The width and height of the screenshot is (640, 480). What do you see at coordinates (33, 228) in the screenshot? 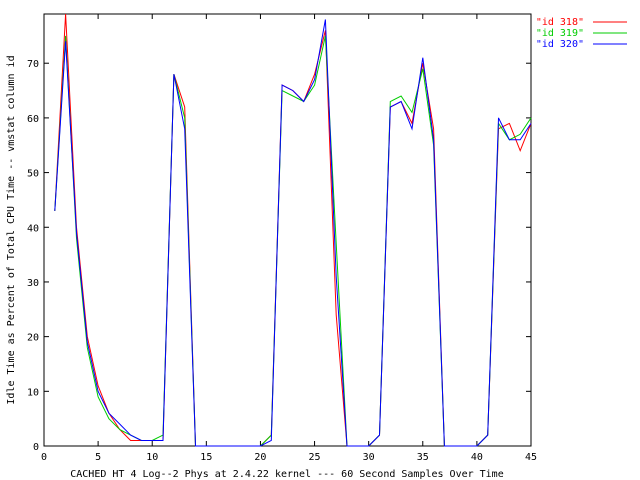
I see `y-tick-label: 40` at bounding box center [33, 228].